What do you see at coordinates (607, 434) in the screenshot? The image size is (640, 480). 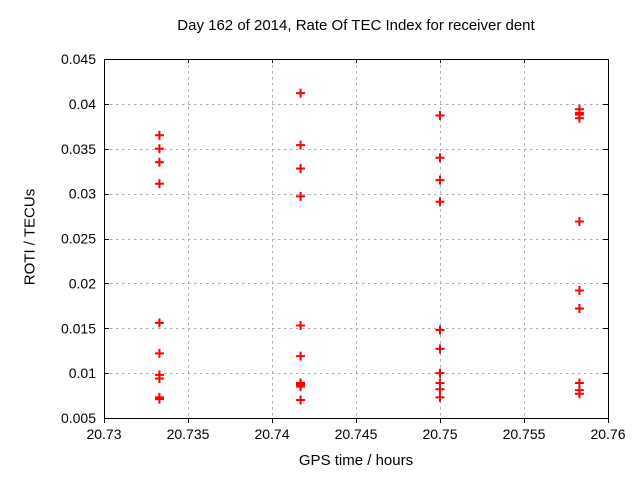 I see `x-tick-label: 20.76` at bounding box center [607, 434].